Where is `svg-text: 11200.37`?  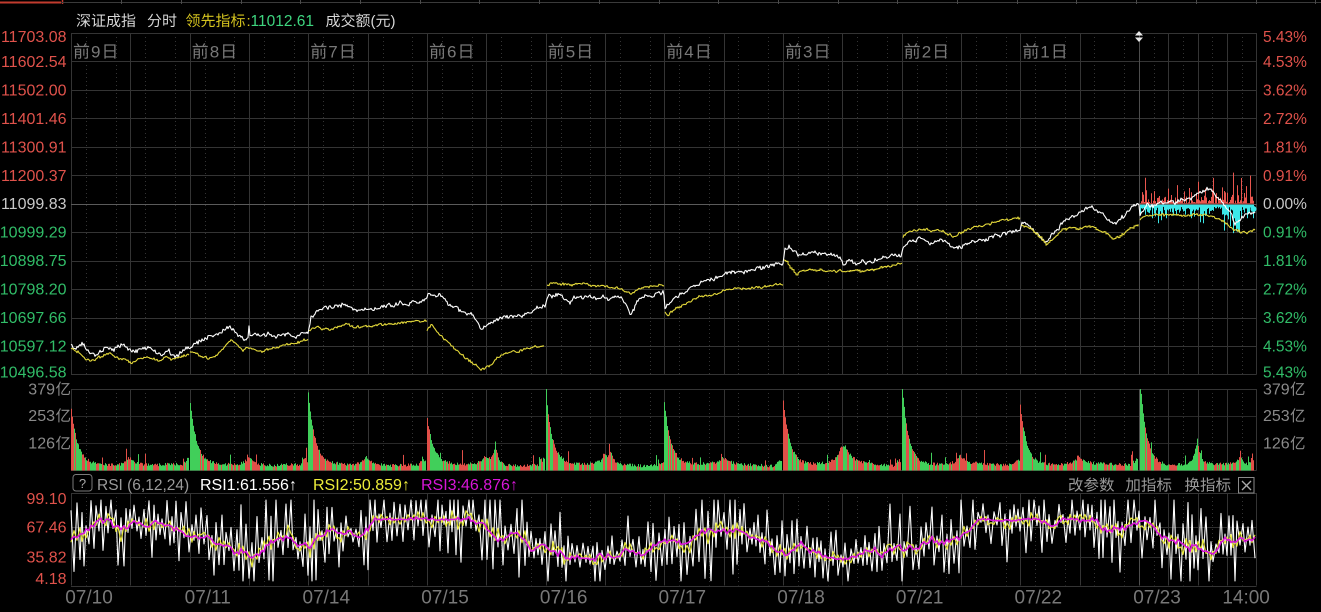
svg-text: 11200.37 is located at coordinates (34, 176).